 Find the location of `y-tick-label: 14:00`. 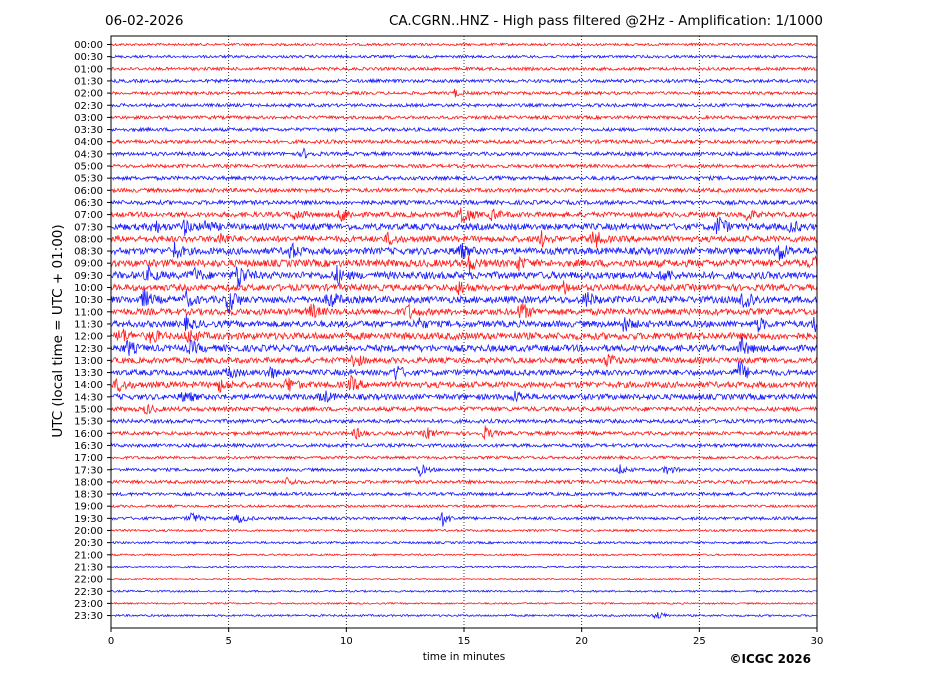

y-tick-label: 14:00 is located at coordinates (88, 385).